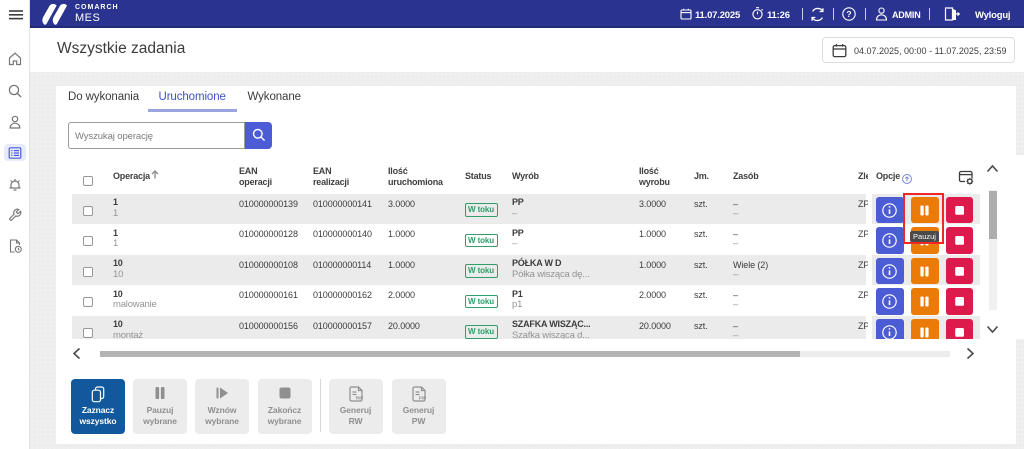 The width and height of the screenshot is (1024, 449). I want to click on svg-text: RW, so click(359, 397).